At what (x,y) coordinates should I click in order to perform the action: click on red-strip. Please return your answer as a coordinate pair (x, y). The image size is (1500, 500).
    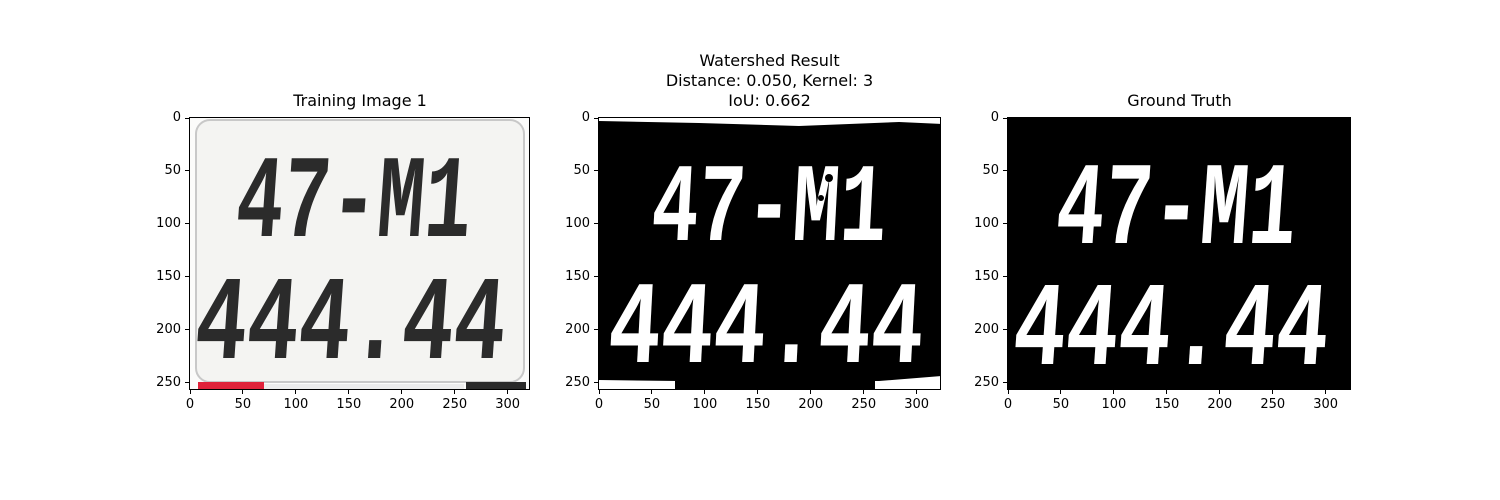
    Looking at the image, I should click on (231, 385).